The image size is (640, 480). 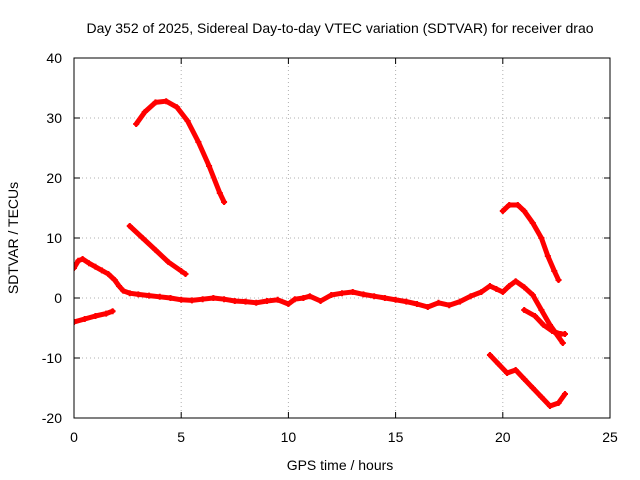 What do you see at coordinates (74, 437) in the screenshot?
I see `x-tick-label: 0` at bounding box center [74, 437].